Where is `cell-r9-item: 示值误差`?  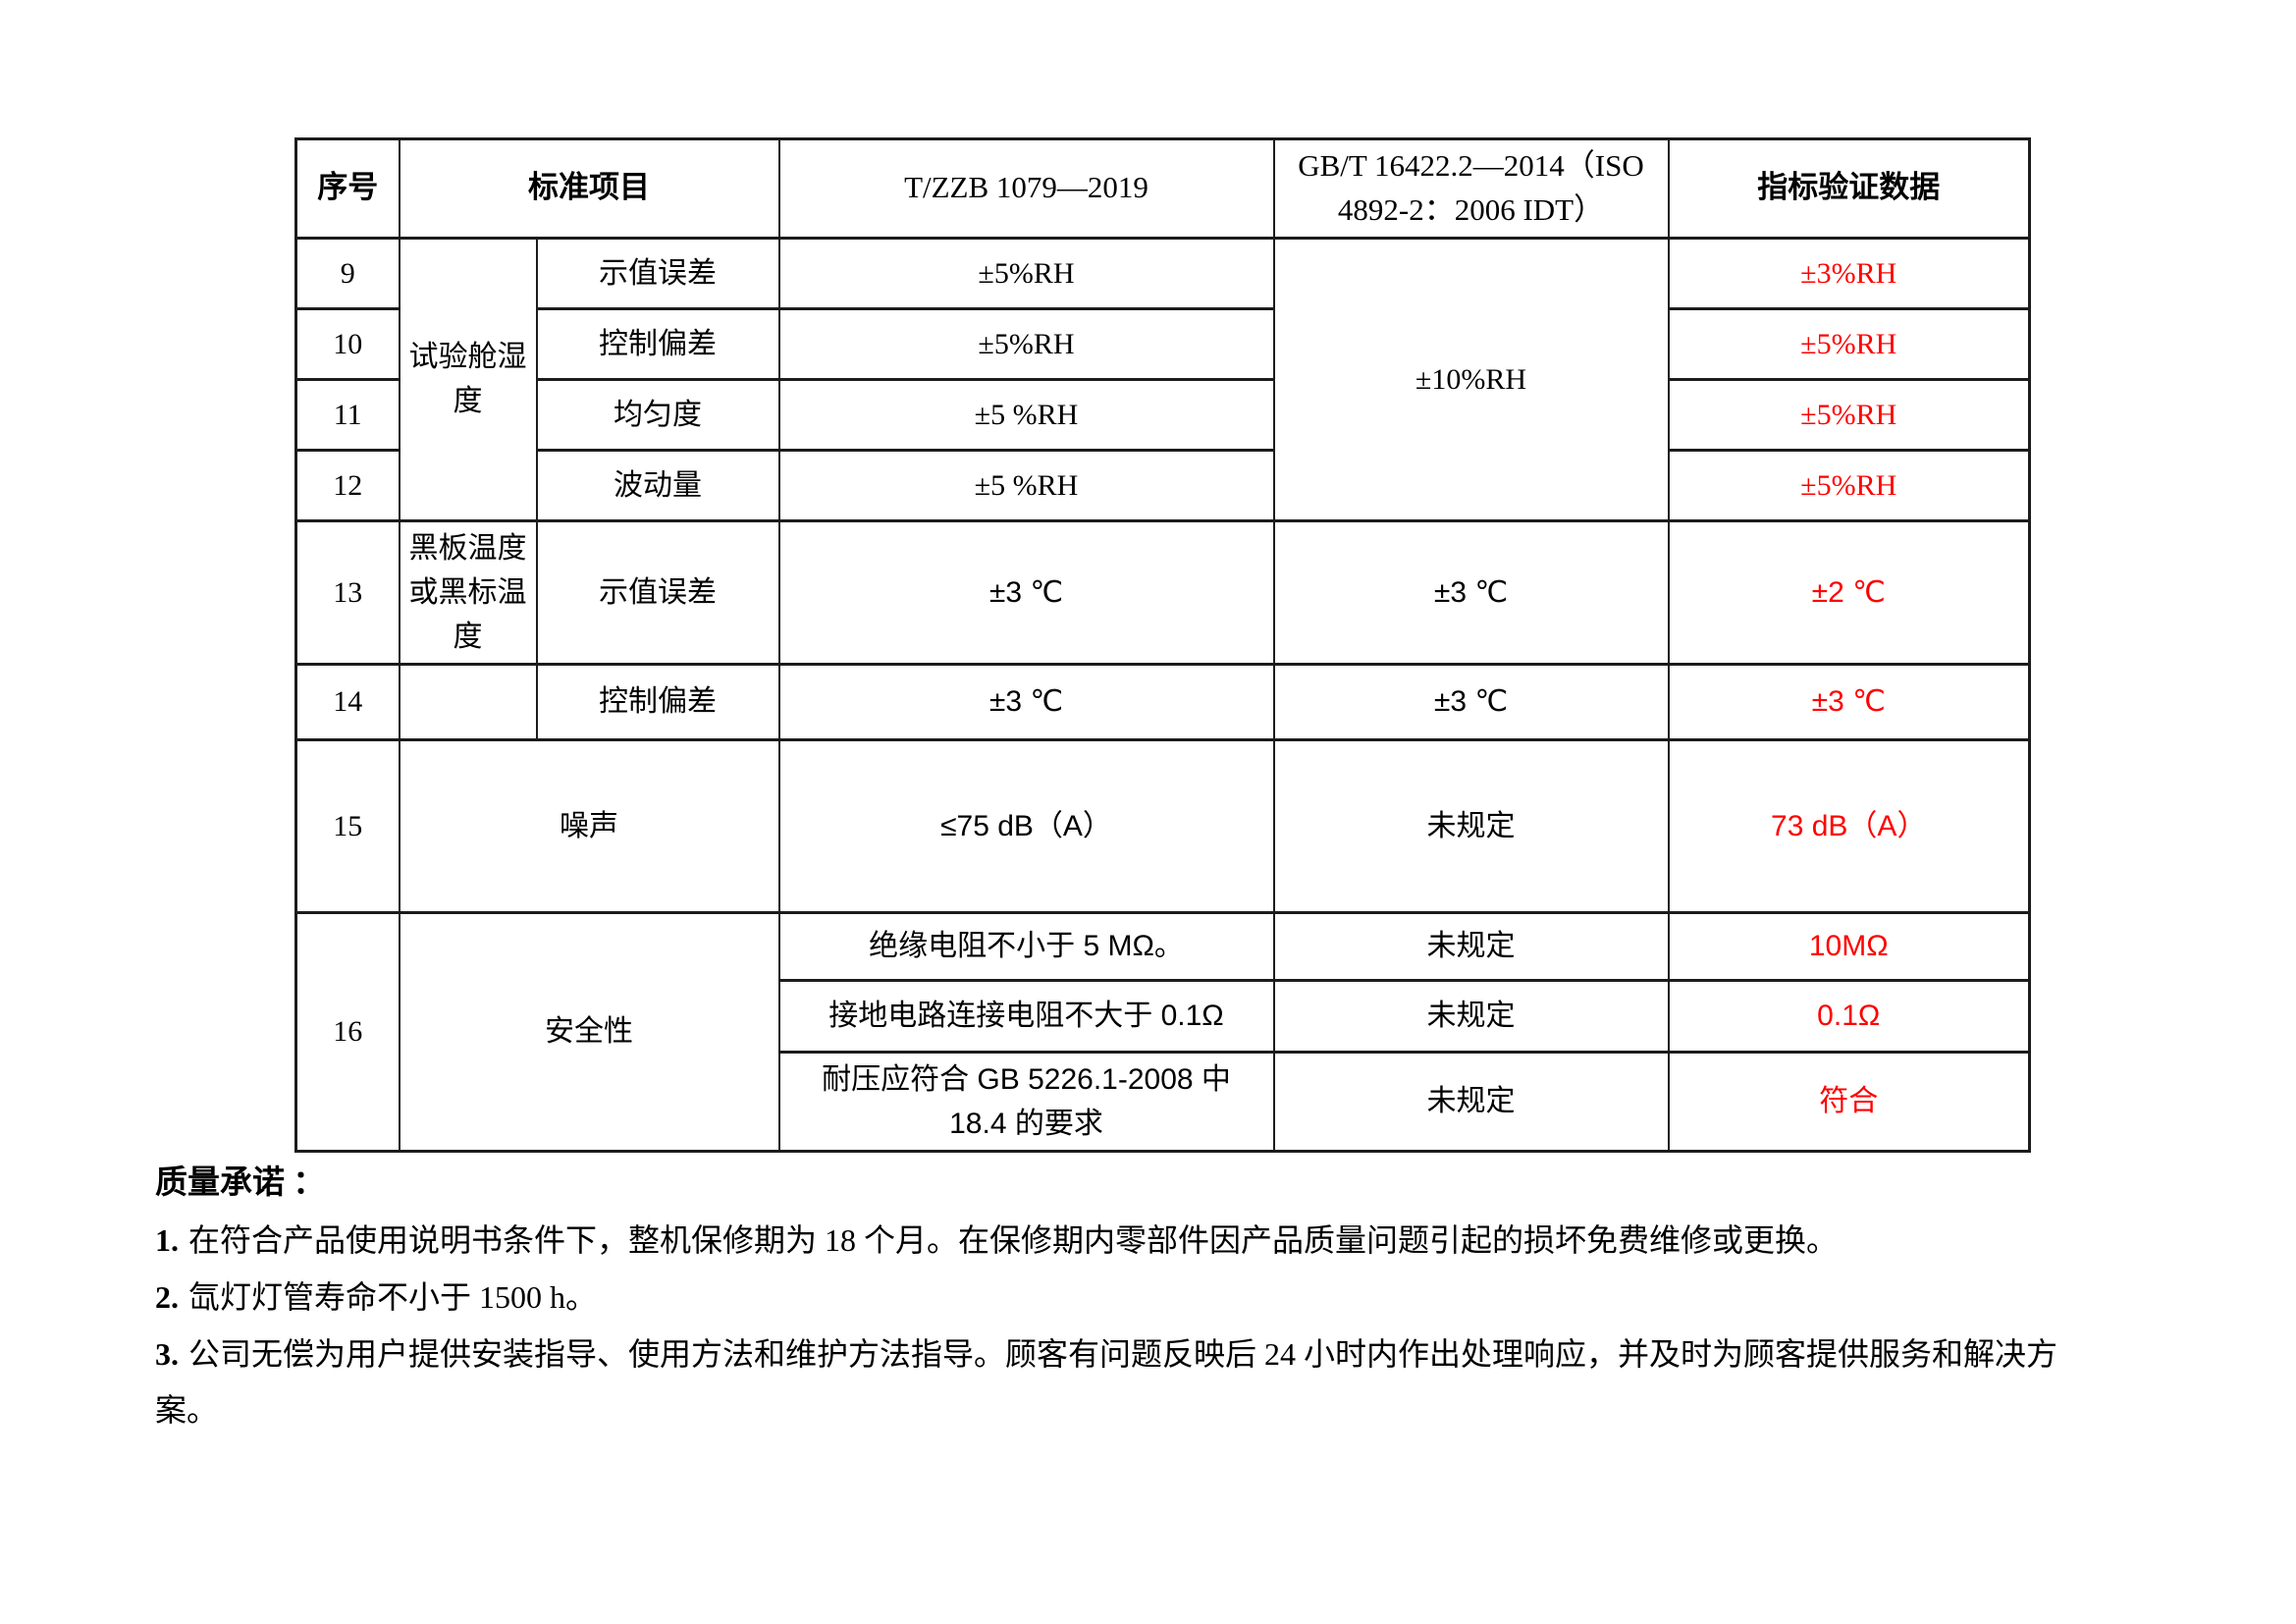 cell-r9-item: 示值误差 is located at coordinates (657, 273).